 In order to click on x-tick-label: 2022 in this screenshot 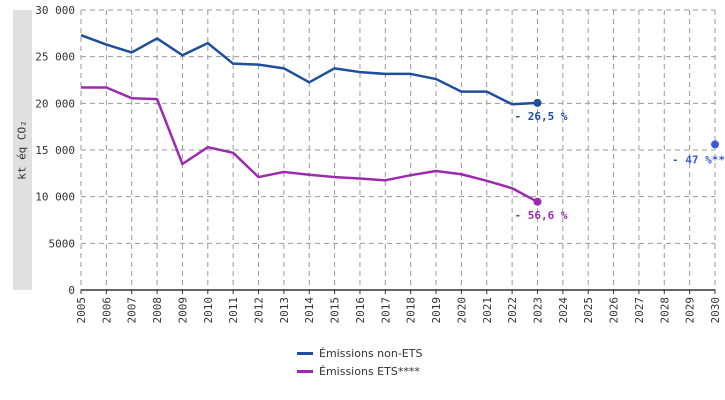, I will do `click(512, 310)`.